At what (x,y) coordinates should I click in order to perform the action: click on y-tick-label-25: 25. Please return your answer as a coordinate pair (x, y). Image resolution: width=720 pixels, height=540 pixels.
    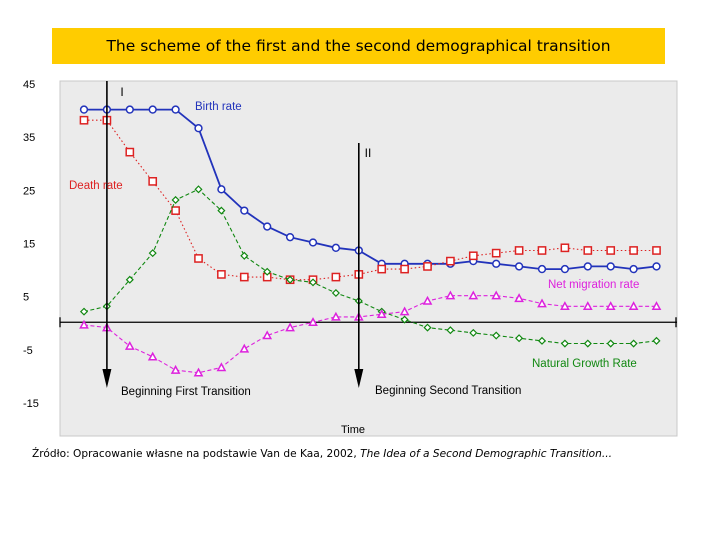
    Looking at the image, I should click on (29, 191).